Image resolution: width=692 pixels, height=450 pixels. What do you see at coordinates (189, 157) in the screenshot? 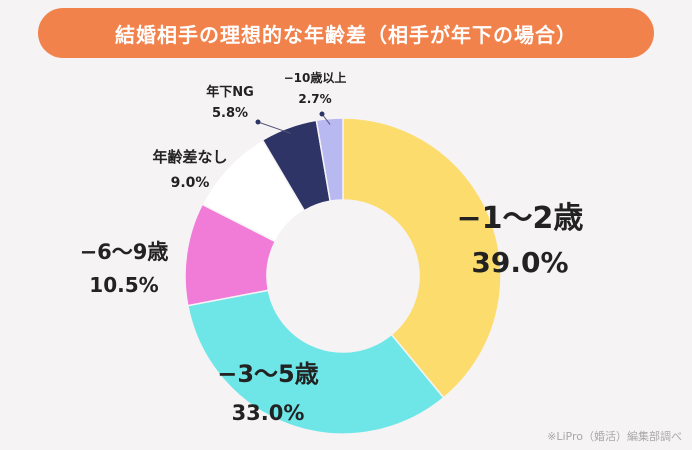
I see `slice-label-3: 年齢差なし` at bounding box center [189, 157].